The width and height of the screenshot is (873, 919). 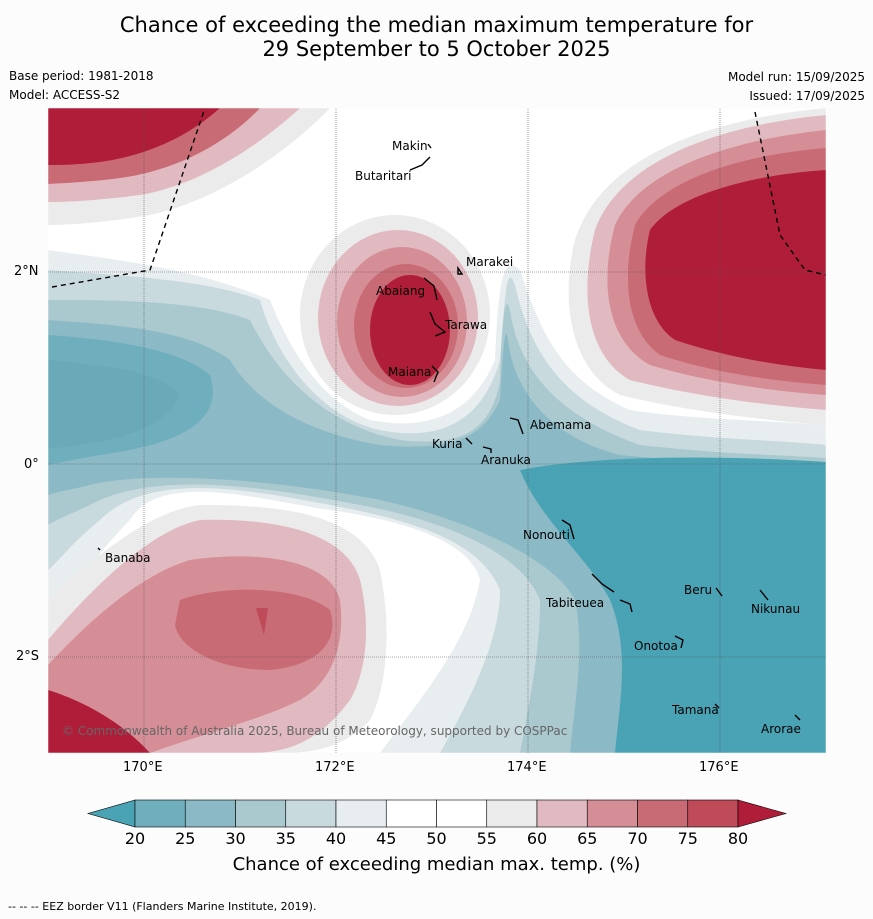 What do you see at coordinates (807, 96) in the screenshot?
I see `issued-date: Issued: 17/09/2025` at bounding box center [807, 96].